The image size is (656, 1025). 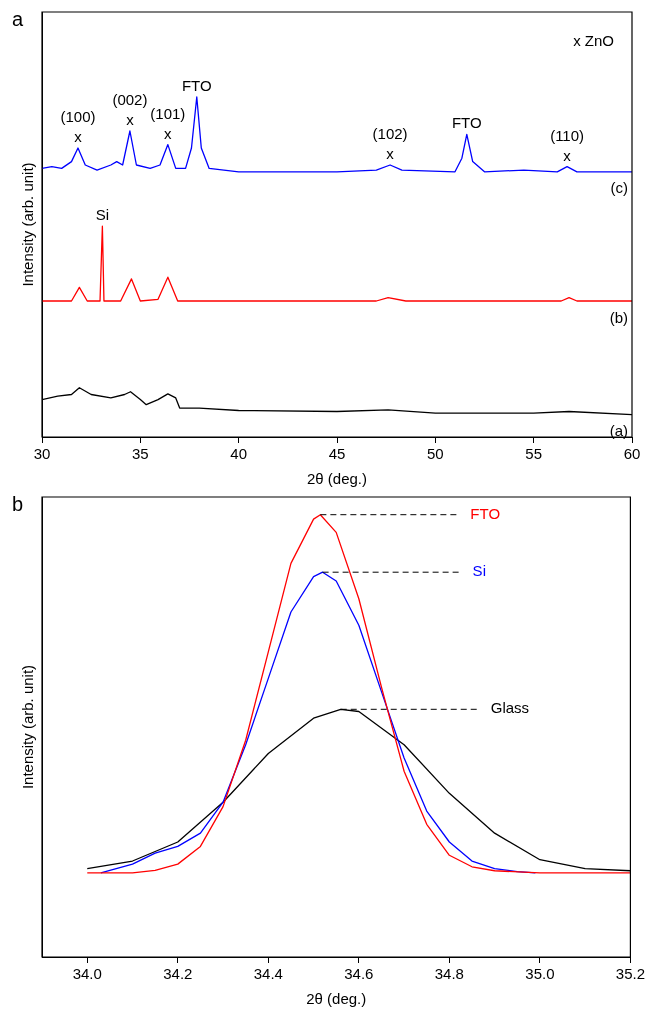 I want to click on series-label: (c), so click(x=619, y=188).